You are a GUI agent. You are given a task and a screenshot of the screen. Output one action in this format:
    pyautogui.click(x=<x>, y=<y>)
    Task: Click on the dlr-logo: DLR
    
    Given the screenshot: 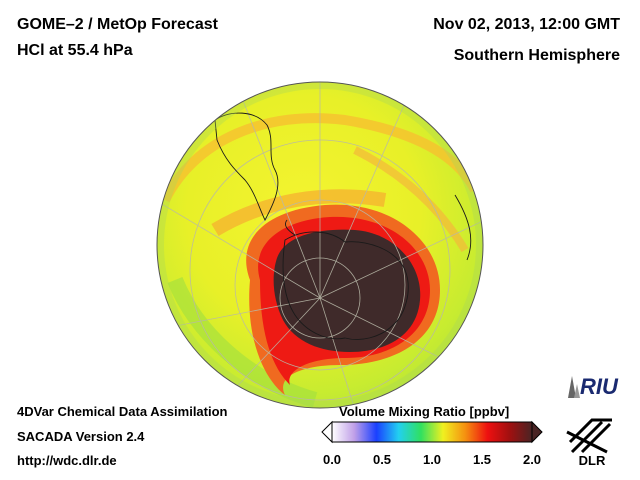 What is the action you would take?
    pyautogui.click(x=589, y=443)
    